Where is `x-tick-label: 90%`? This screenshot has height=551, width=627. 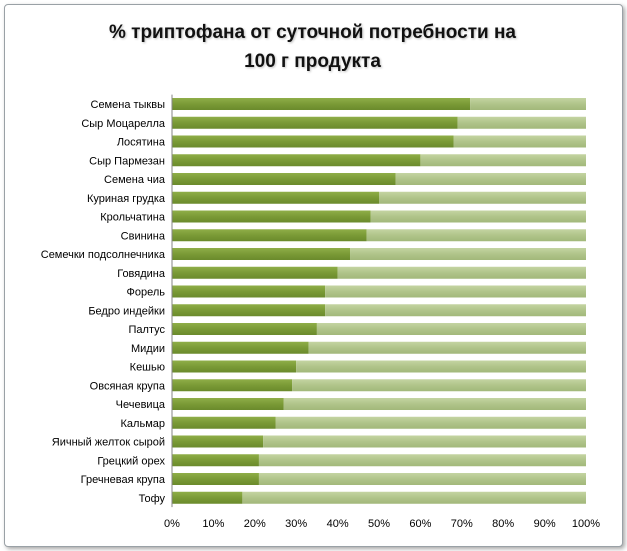 x-tick-label: 90% is located at coordinates (545, 524).